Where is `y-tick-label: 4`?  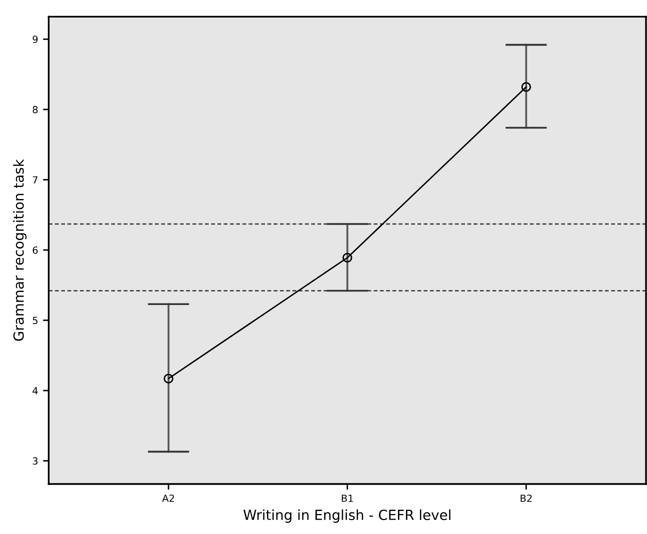
y-tick-label: 4 is located at coordinates (35, 390).